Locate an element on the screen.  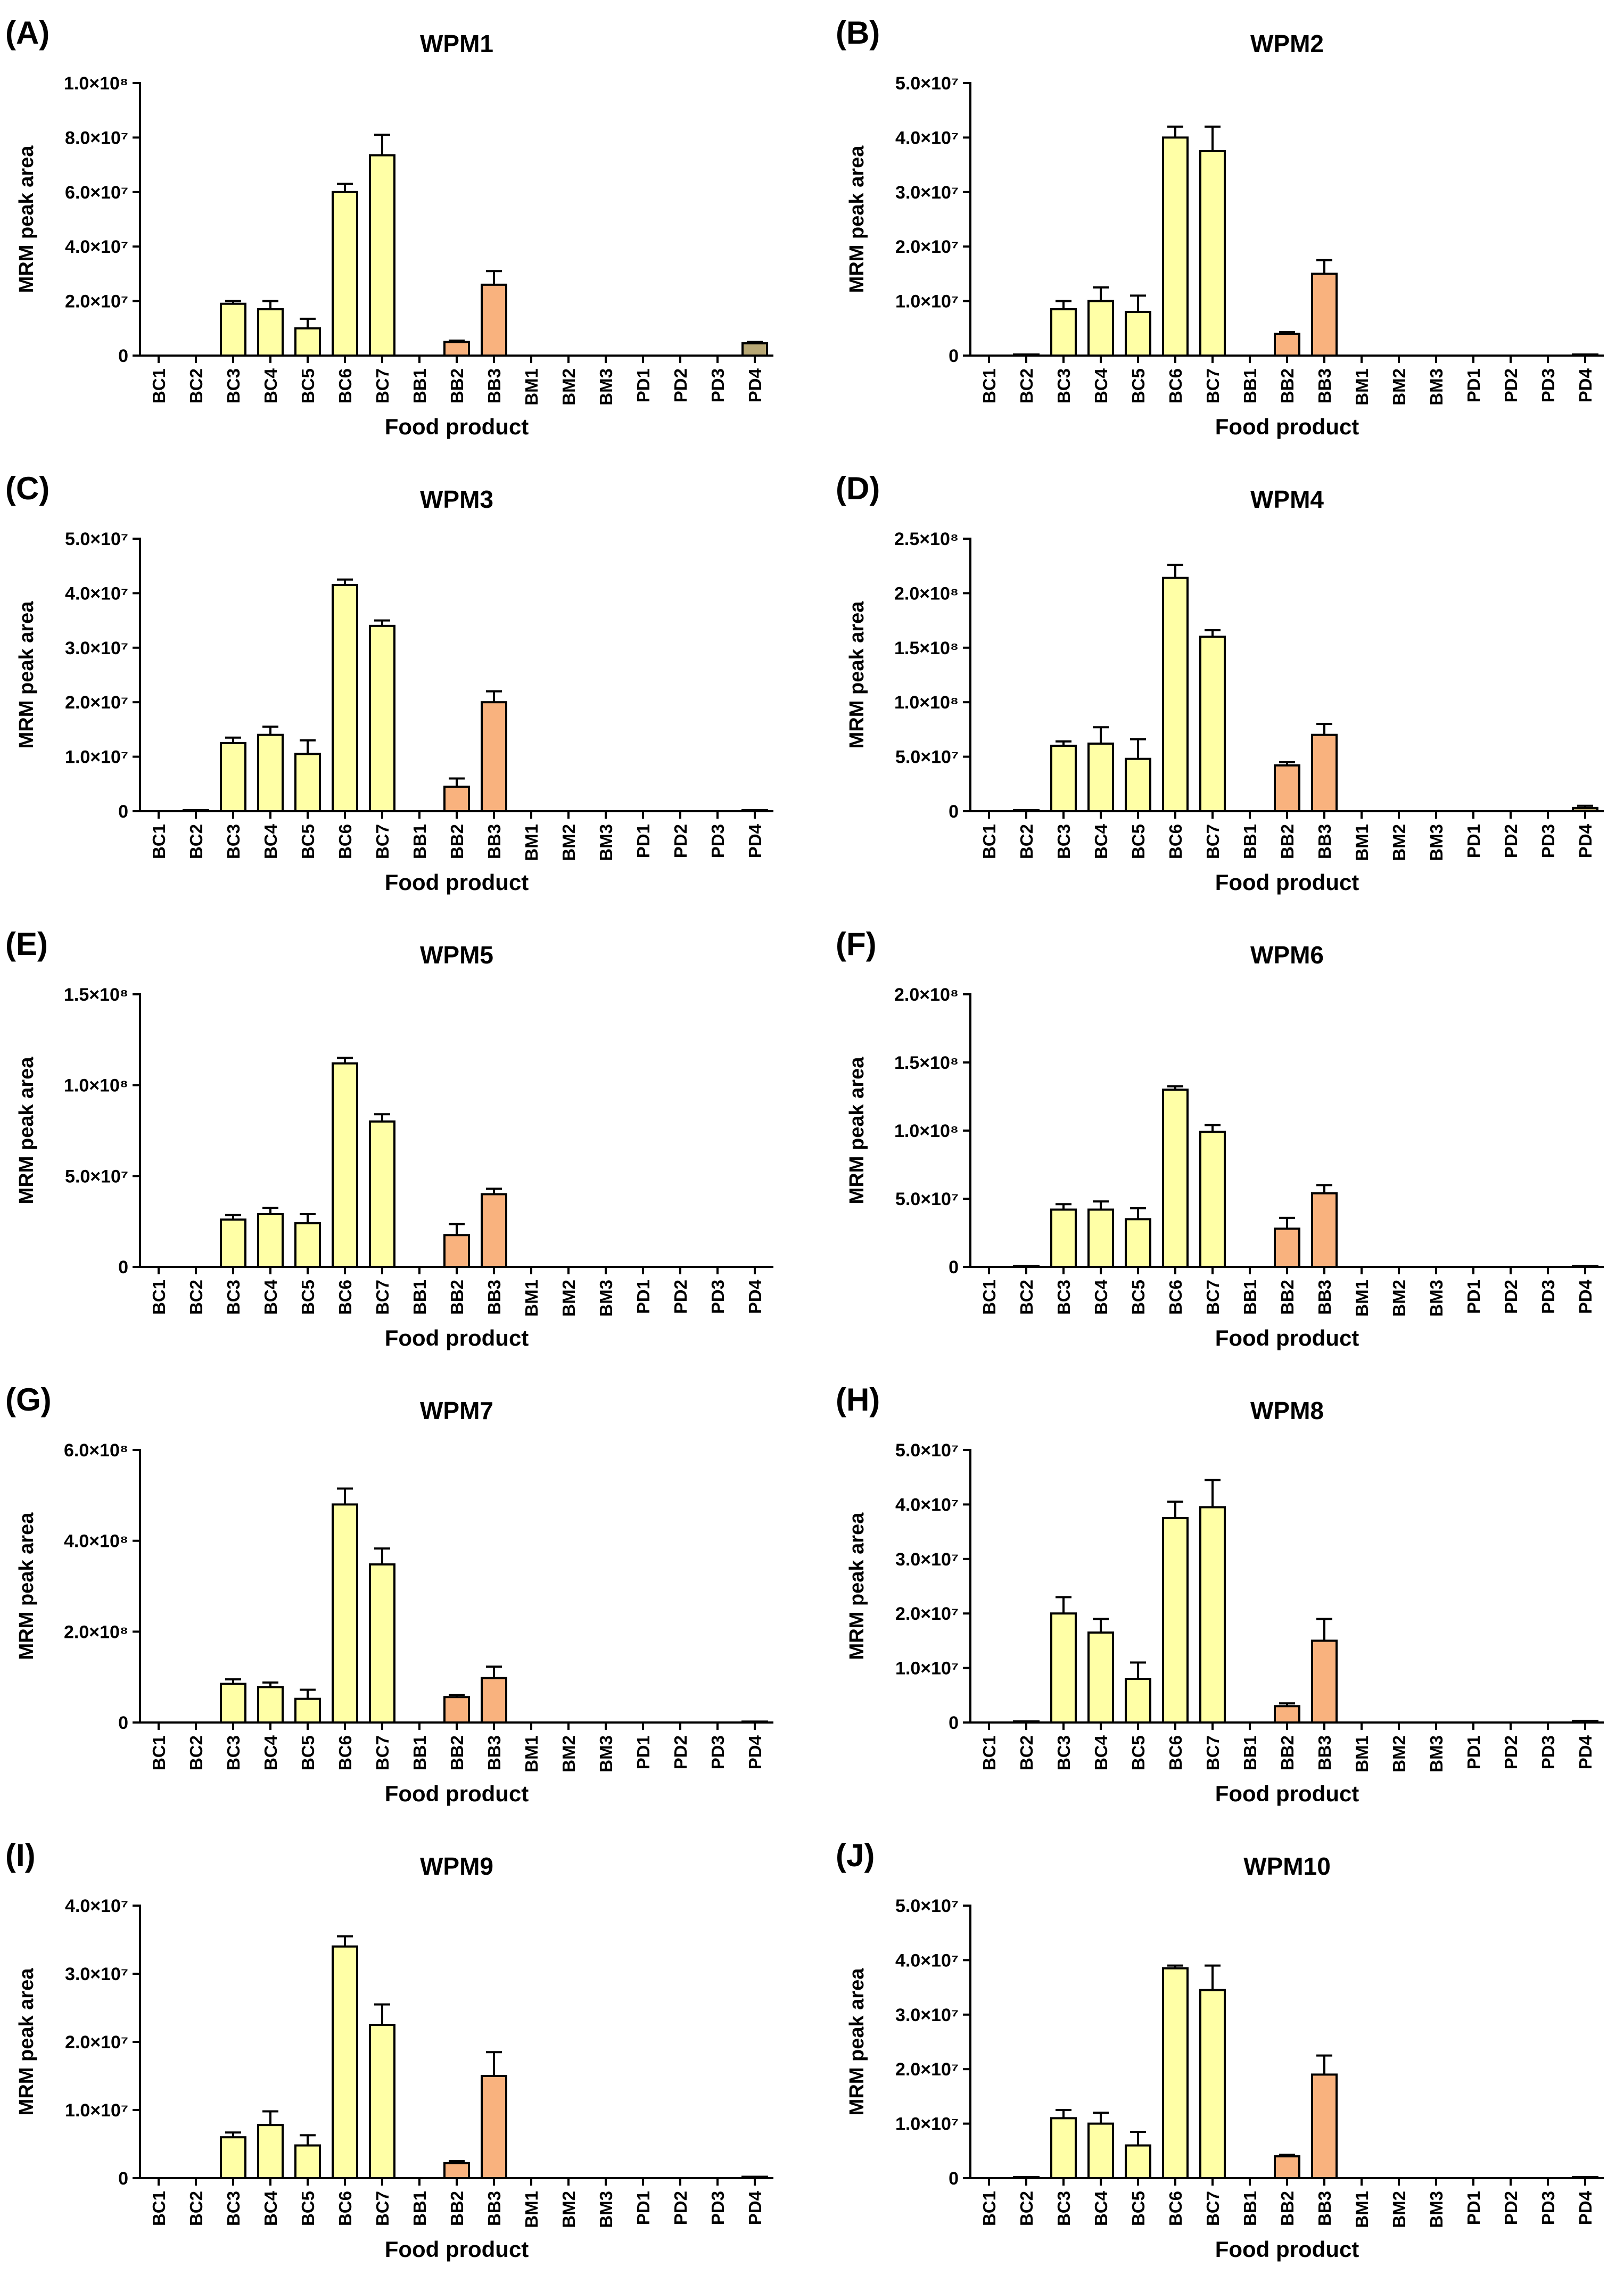
panel-letter: (F) is located at coordinates (857, 944).